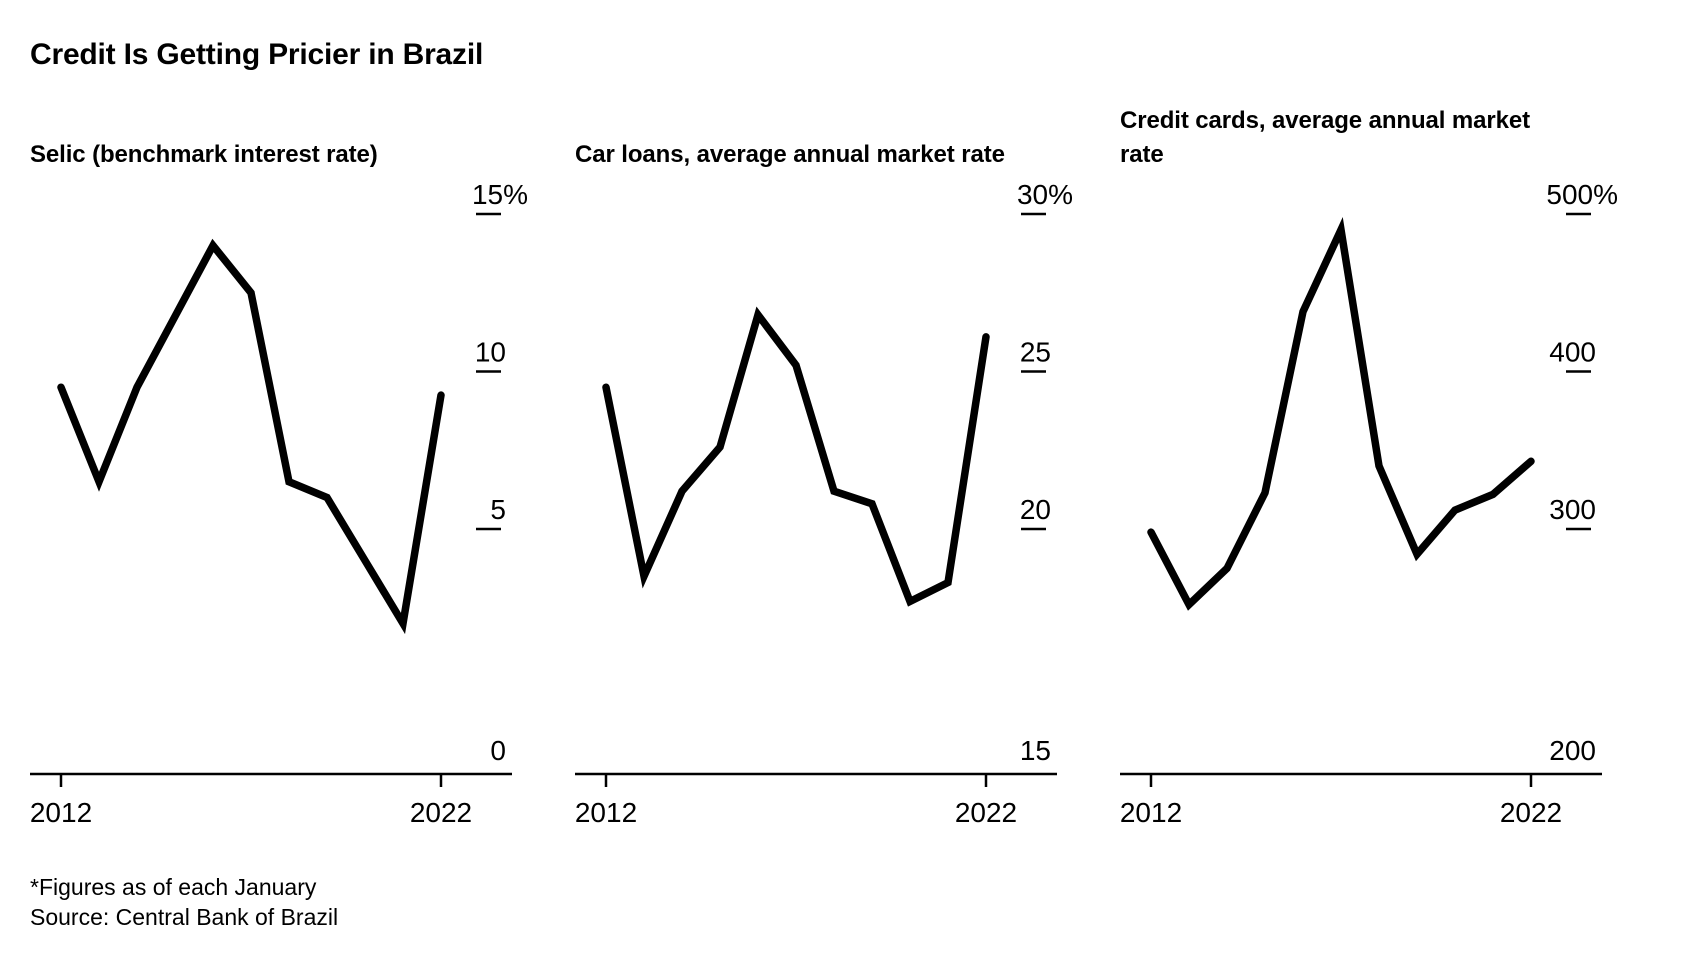 The width and height of the screenshot is (1696, 960). Describe the element at coordinates (173, 887) in the screenshot. I see `footnote: *Figures as of each January` at that location.